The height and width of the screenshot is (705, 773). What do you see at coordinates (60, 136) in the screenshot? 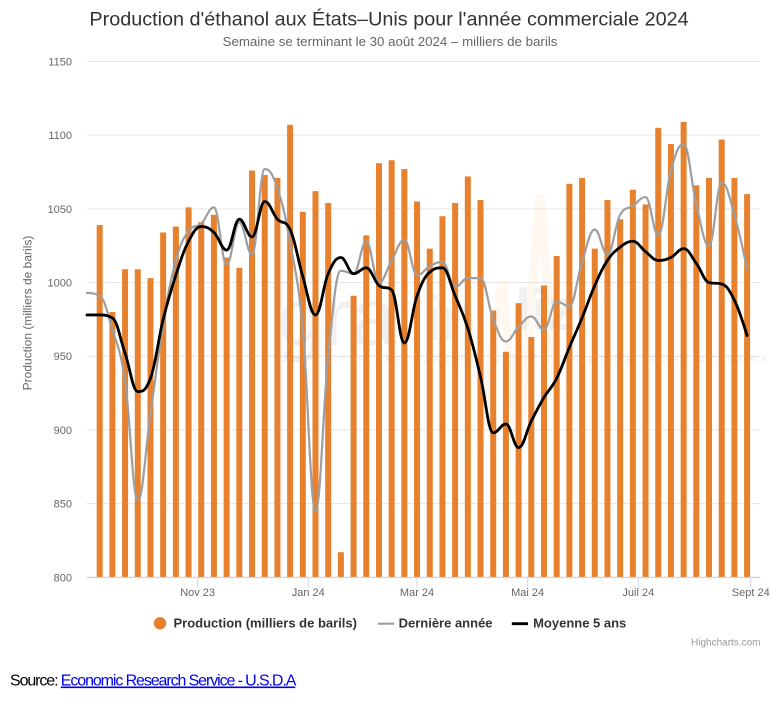
I see `svg-text: 1100` at bounding box center [60, 136].